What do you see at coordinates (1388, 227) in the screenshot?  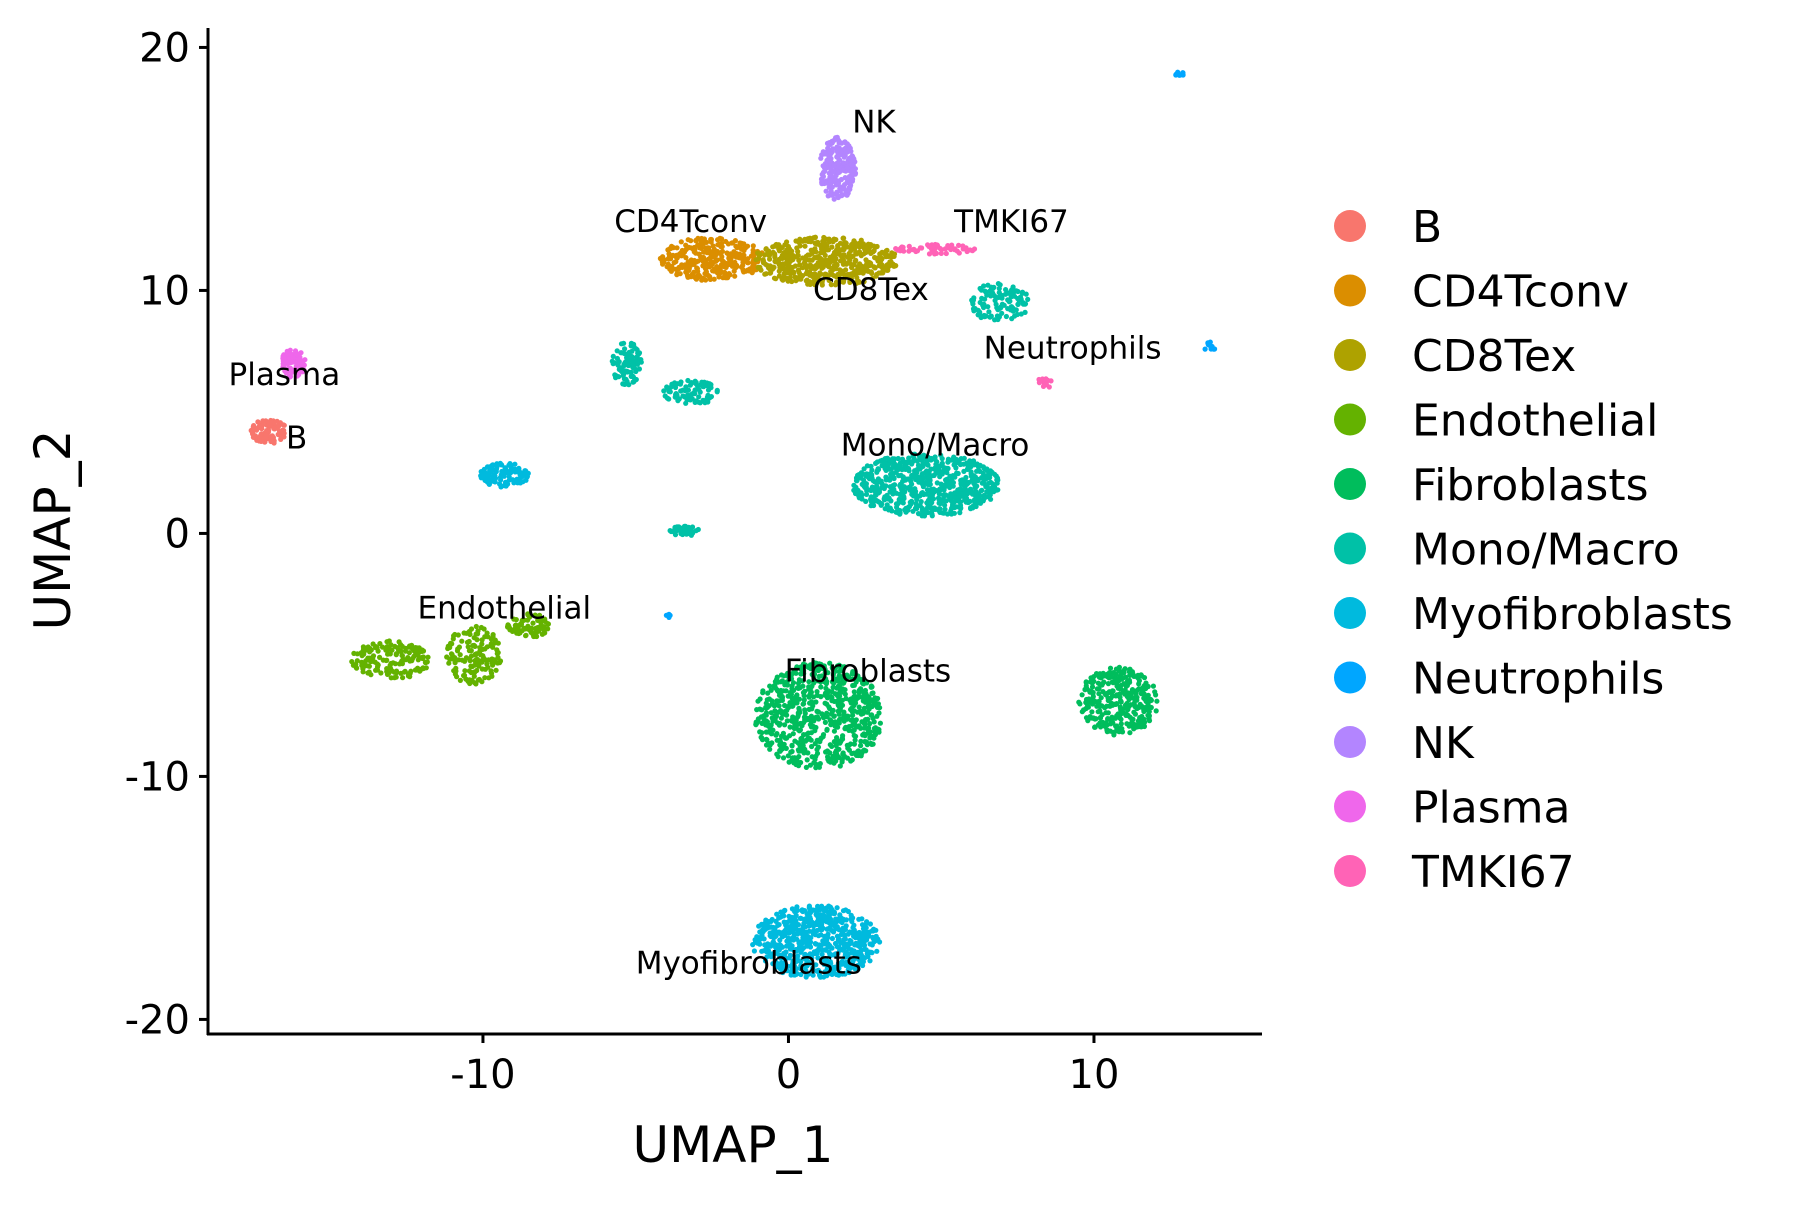 I see `legend-item: B` at bounding box center [1388, 227].